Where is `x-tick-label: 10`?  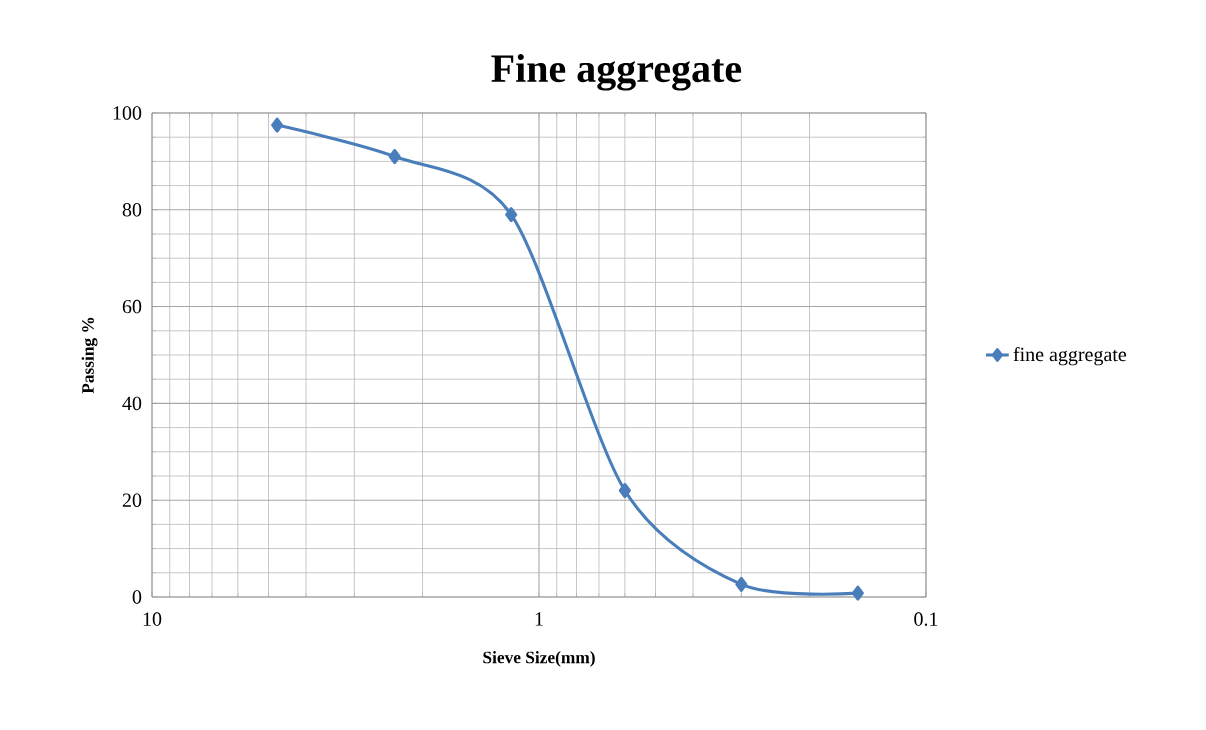
x-tick-label: 10 is located at coordinates (152, 619).